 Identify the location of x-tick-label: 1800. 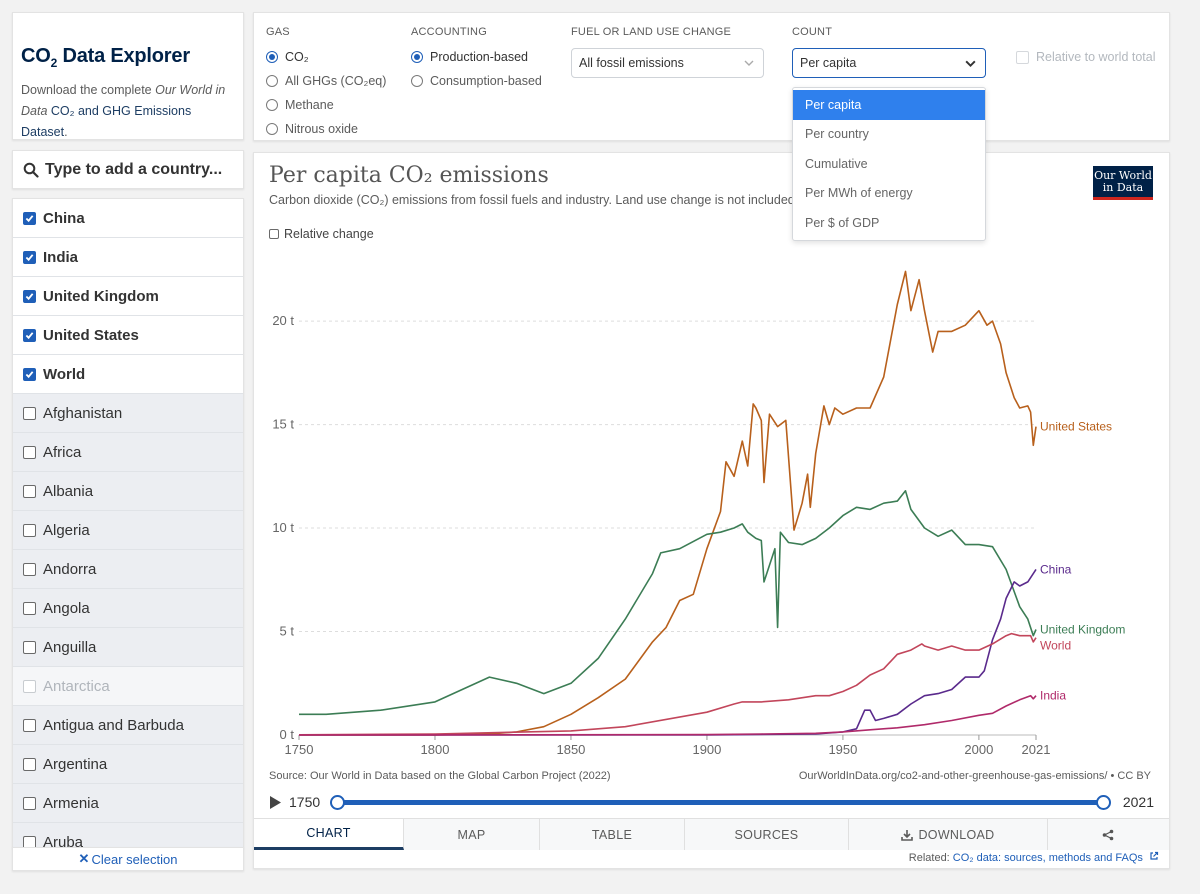
(435, 749).